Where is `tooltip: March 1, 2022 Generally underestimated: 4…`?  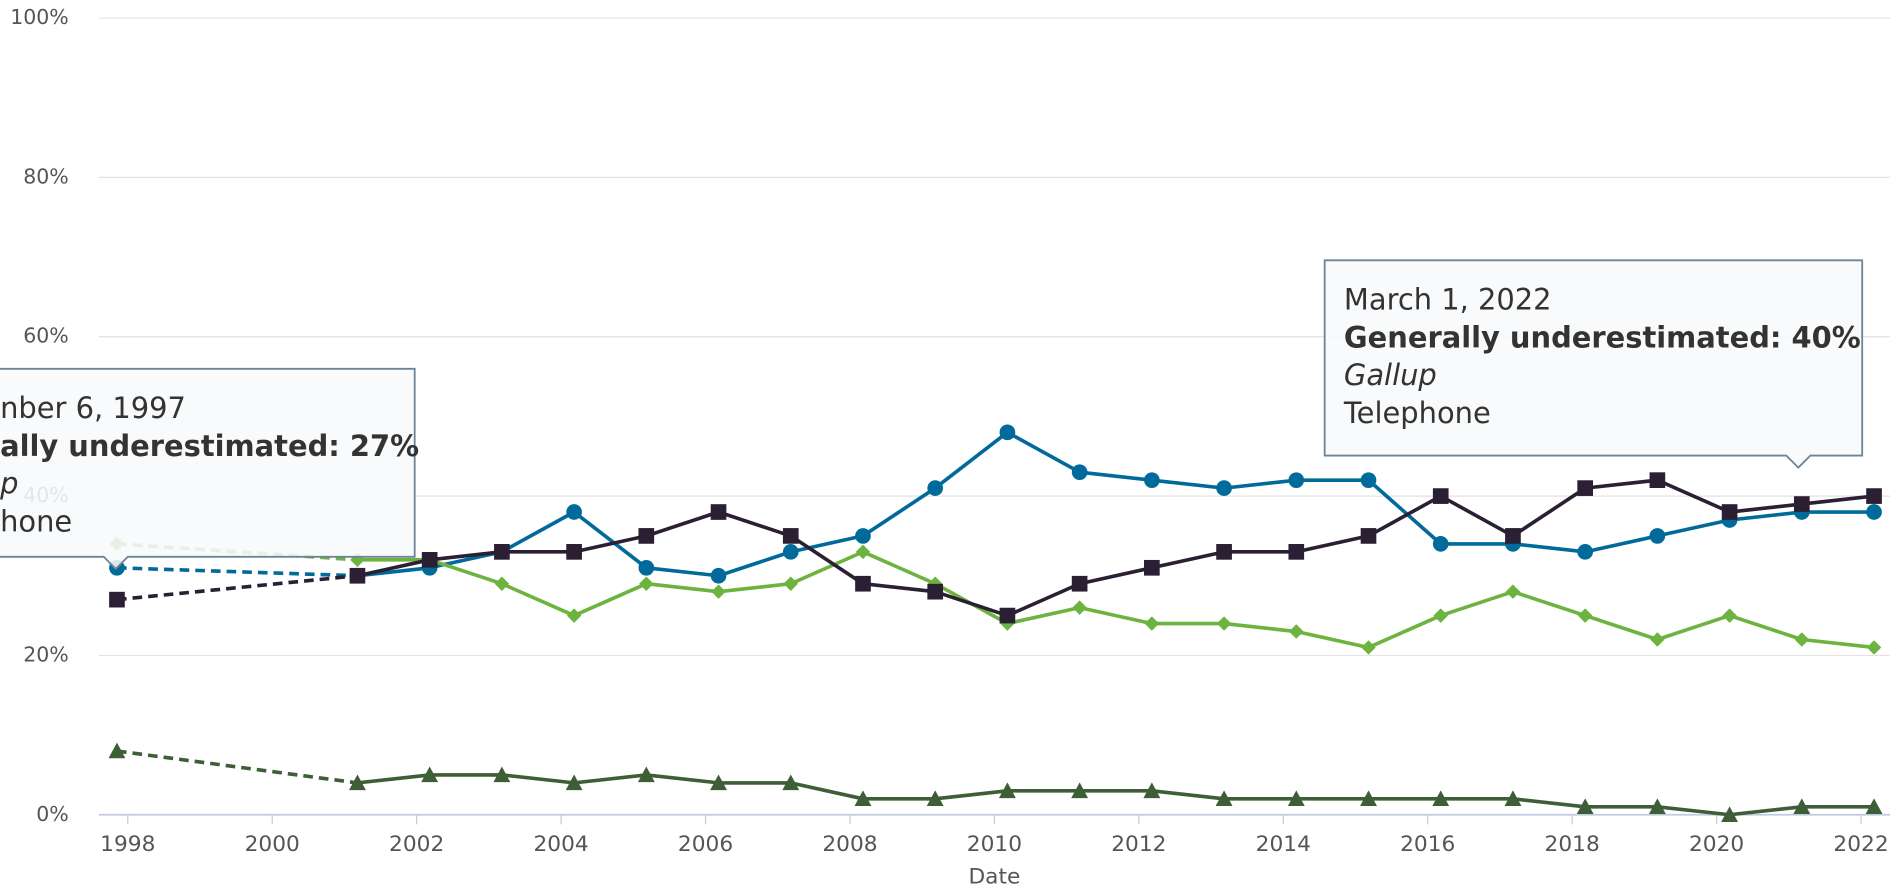 tooltip: March 1, 2022 Generally underestimated: 4… is located at coordinates (1593, 364).